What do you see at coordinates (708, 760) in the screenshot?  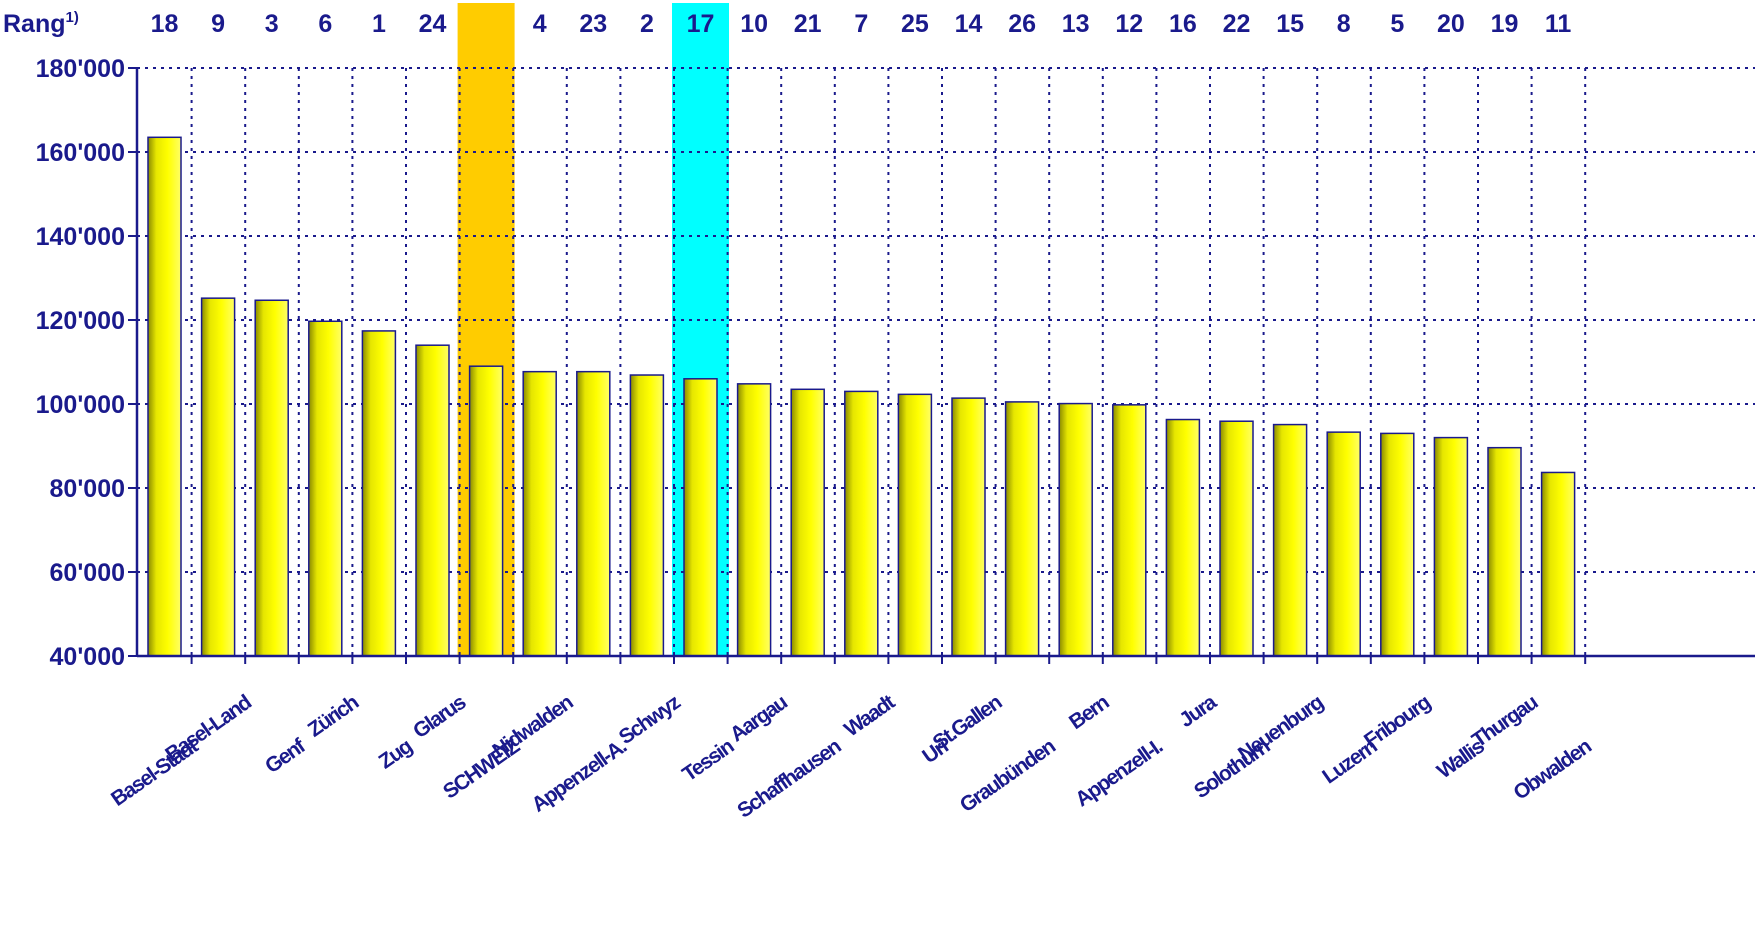 I see `category-label: Tessin` at bounding box center [708, 760].